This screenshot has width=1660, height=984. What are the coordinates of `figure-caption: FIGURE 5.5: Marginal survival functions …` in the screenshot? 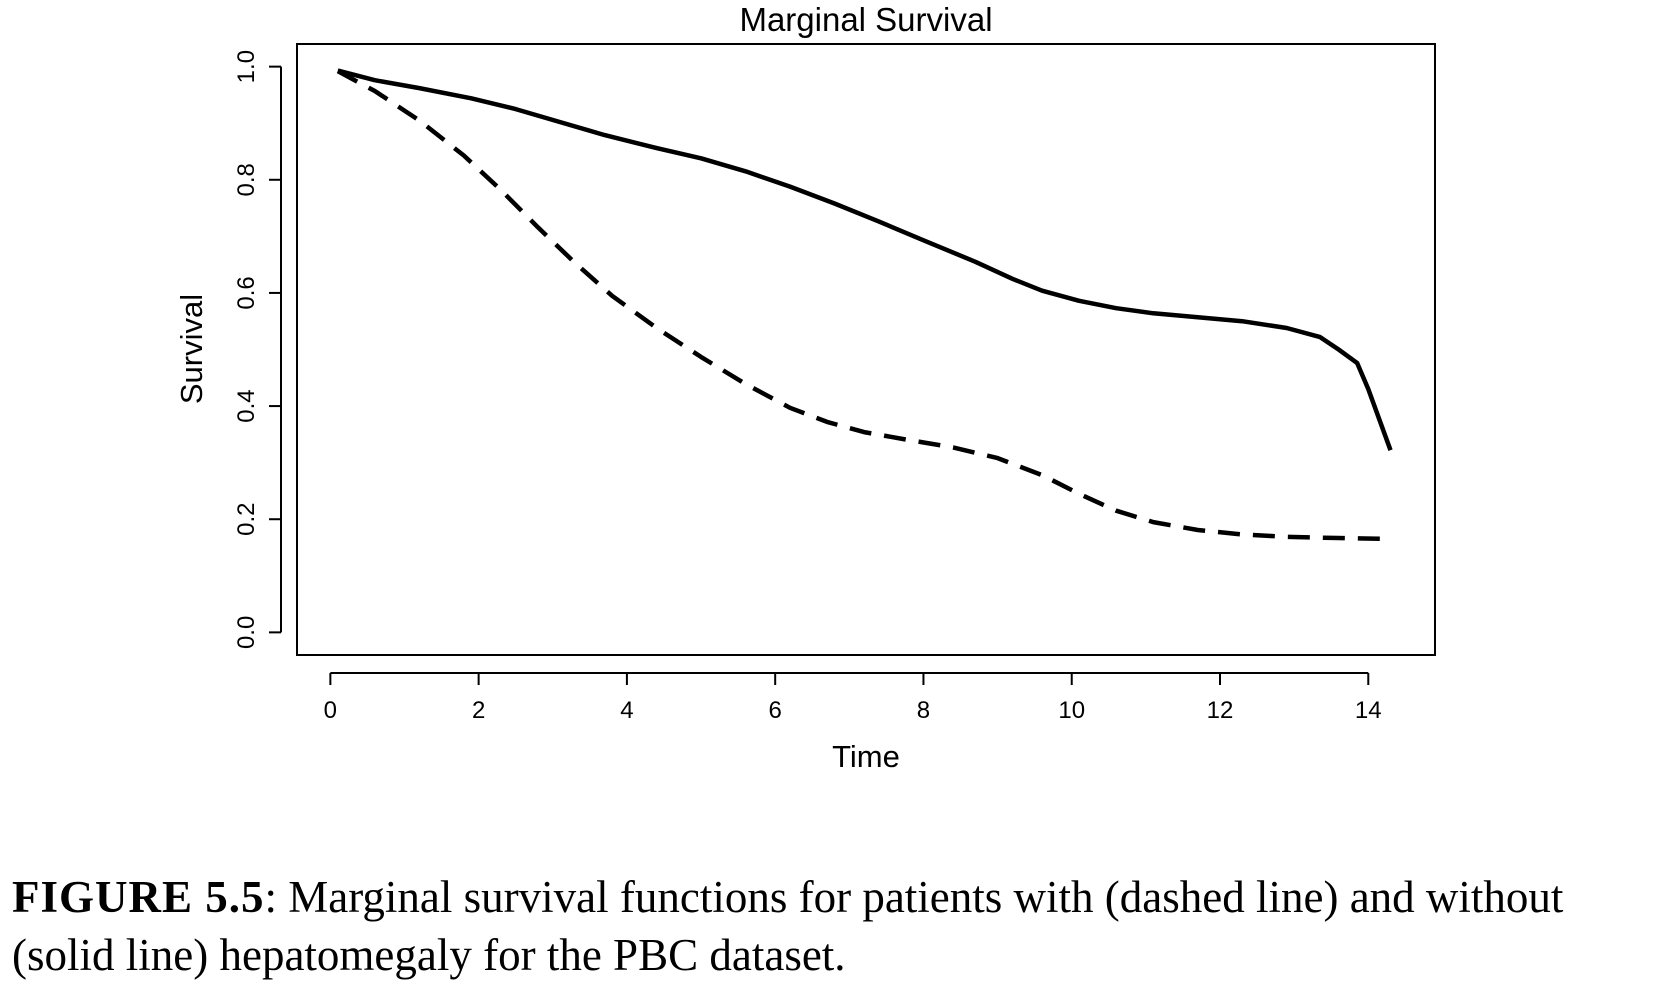 It's located at (832, 926).